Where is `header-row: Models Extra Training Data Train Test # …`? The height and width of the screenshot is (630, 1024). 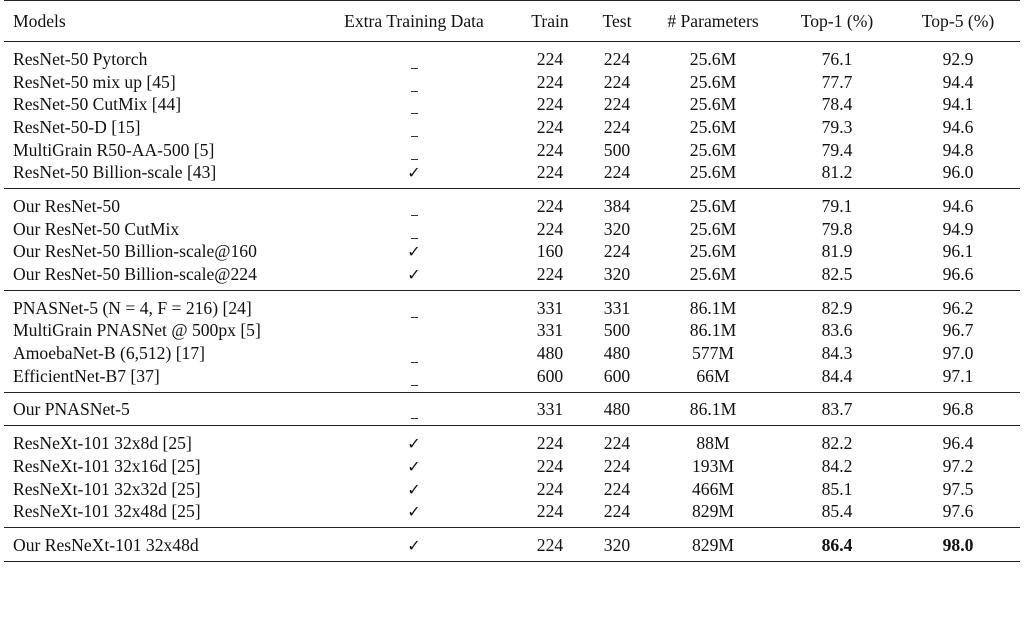 header-row: Models Extra Training Data Train Test # … is located at coordinates (512, 21).